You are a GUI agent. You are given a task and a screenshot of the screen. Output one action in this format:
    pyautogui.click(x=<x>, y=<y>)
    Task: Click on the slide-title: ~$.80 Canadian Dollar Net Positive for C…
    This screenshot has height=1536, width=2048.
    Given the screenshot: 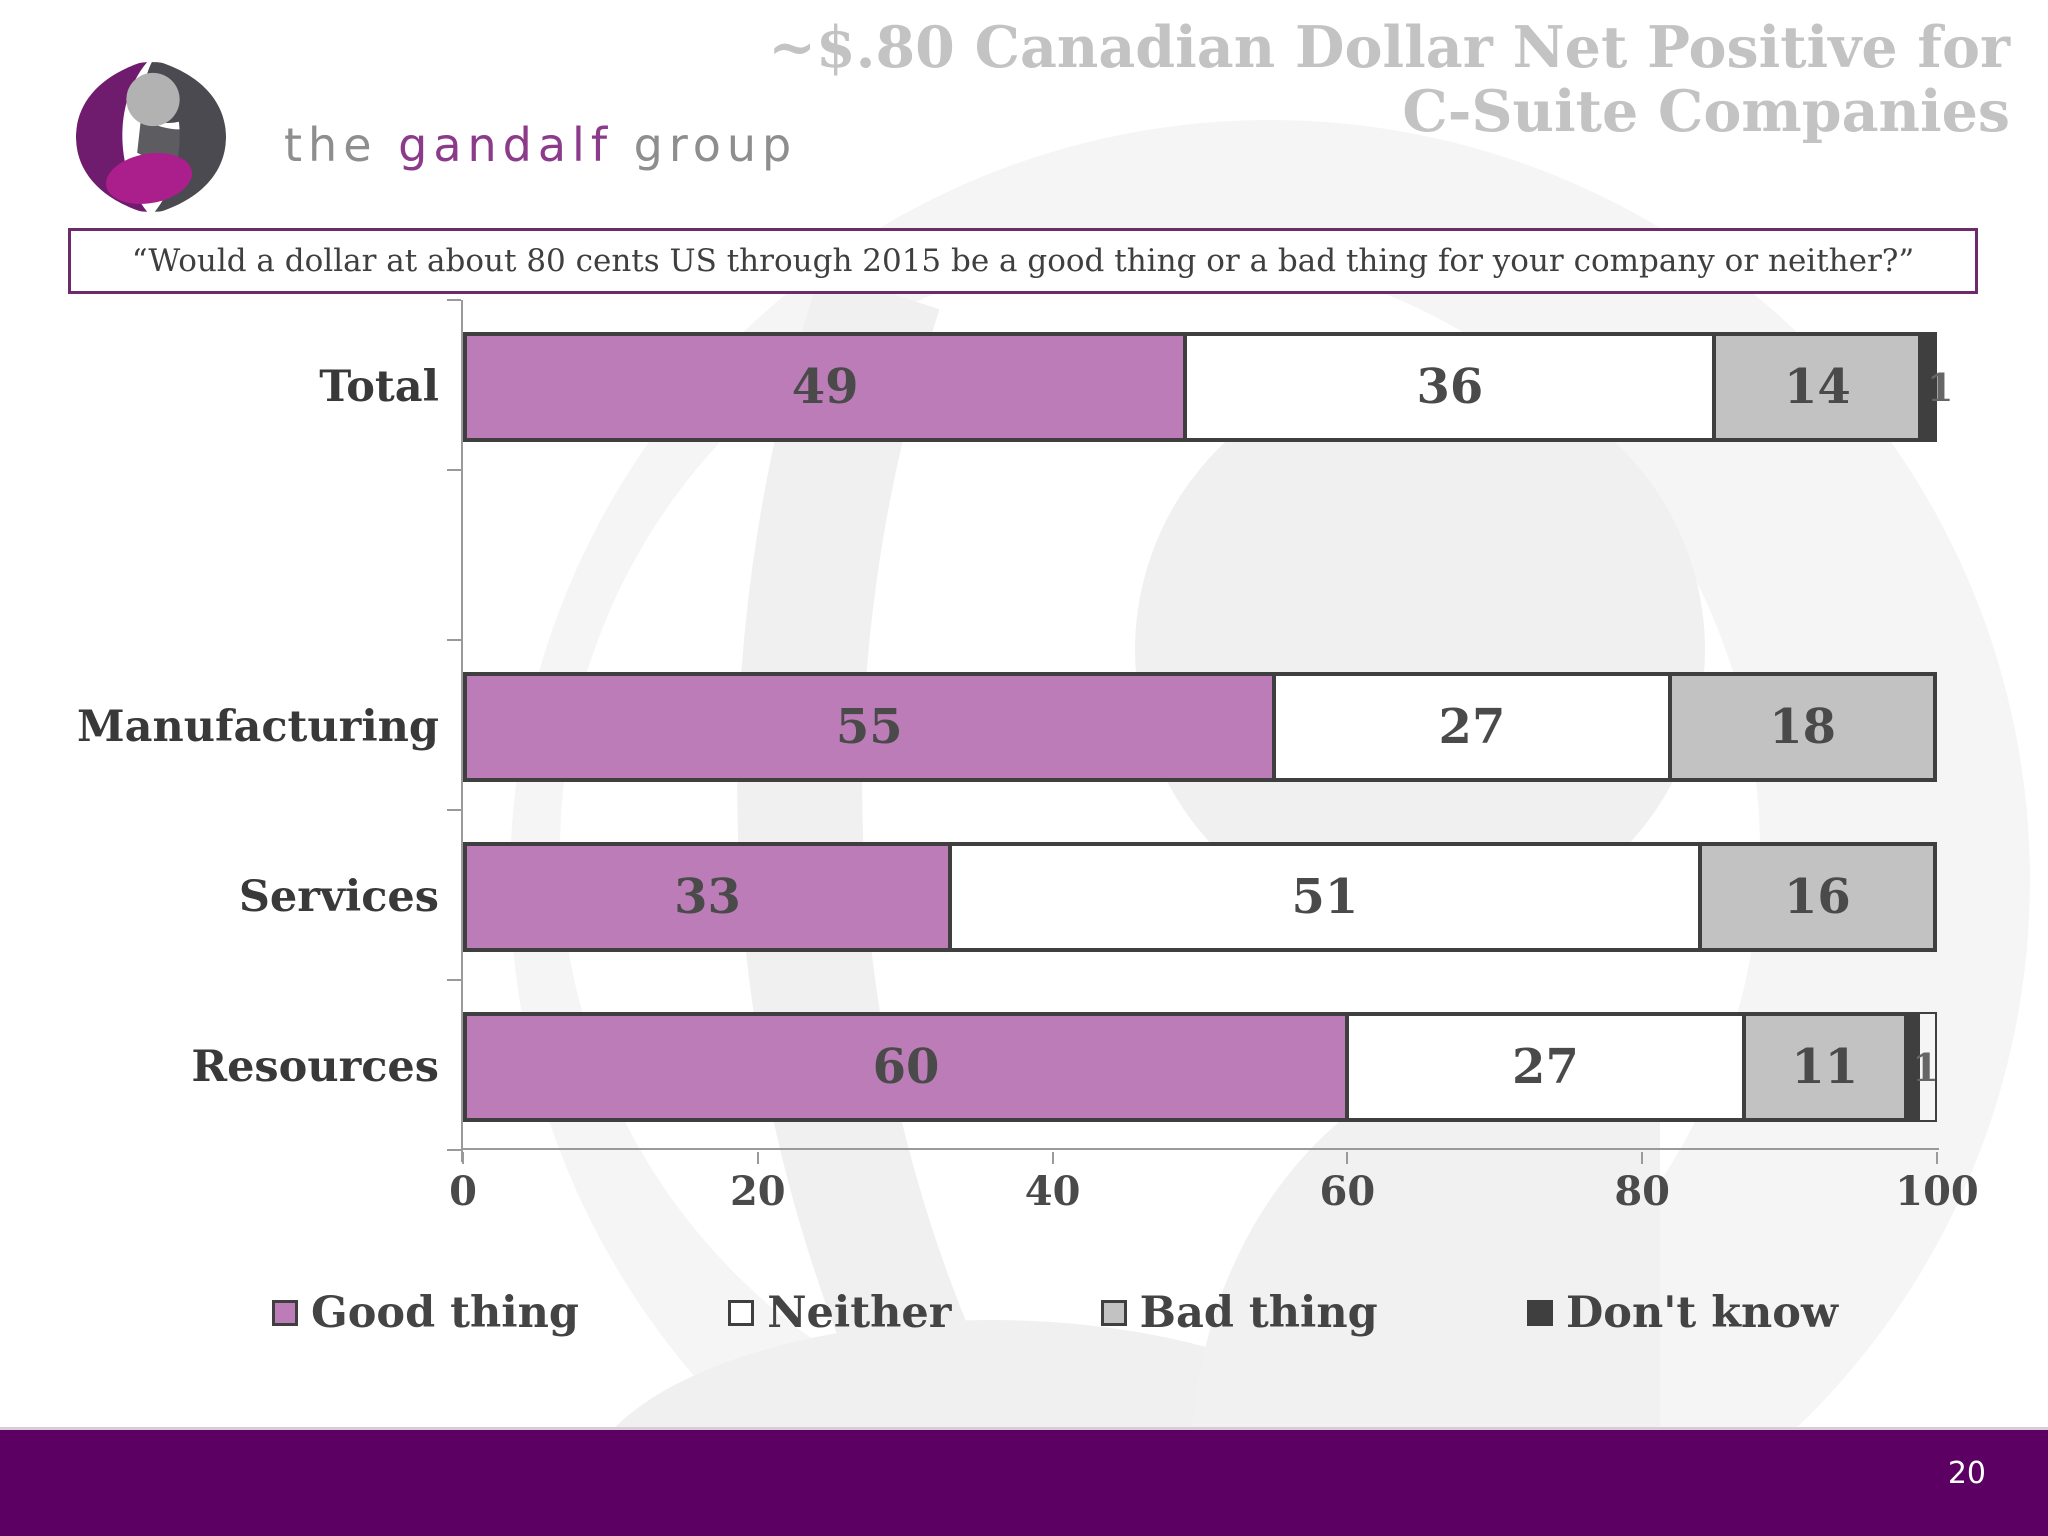 What is the action you would take?
    pyautogui.click(x=1310, y=80)
    